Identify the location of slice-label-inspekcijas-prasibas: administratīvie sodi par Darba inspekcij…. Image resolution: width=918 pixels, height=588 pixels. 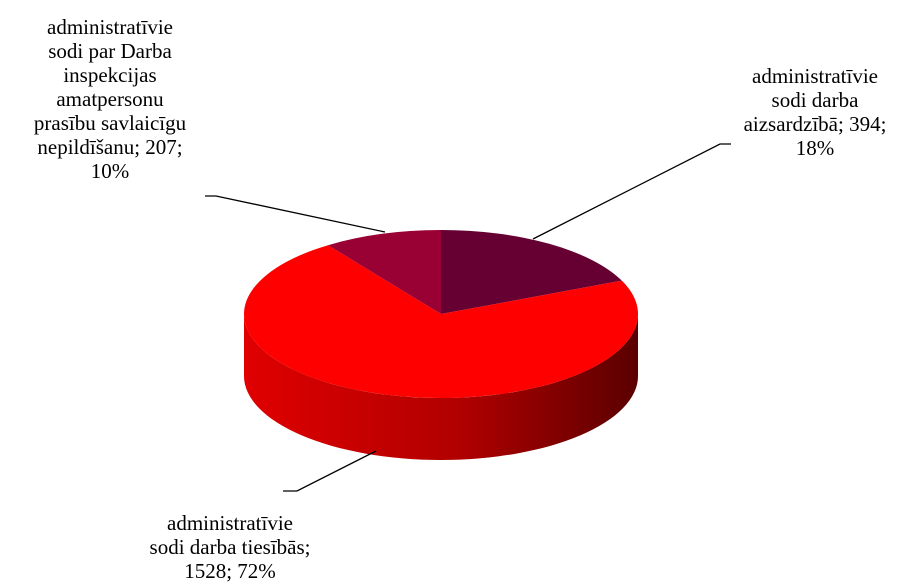
(110, 99).